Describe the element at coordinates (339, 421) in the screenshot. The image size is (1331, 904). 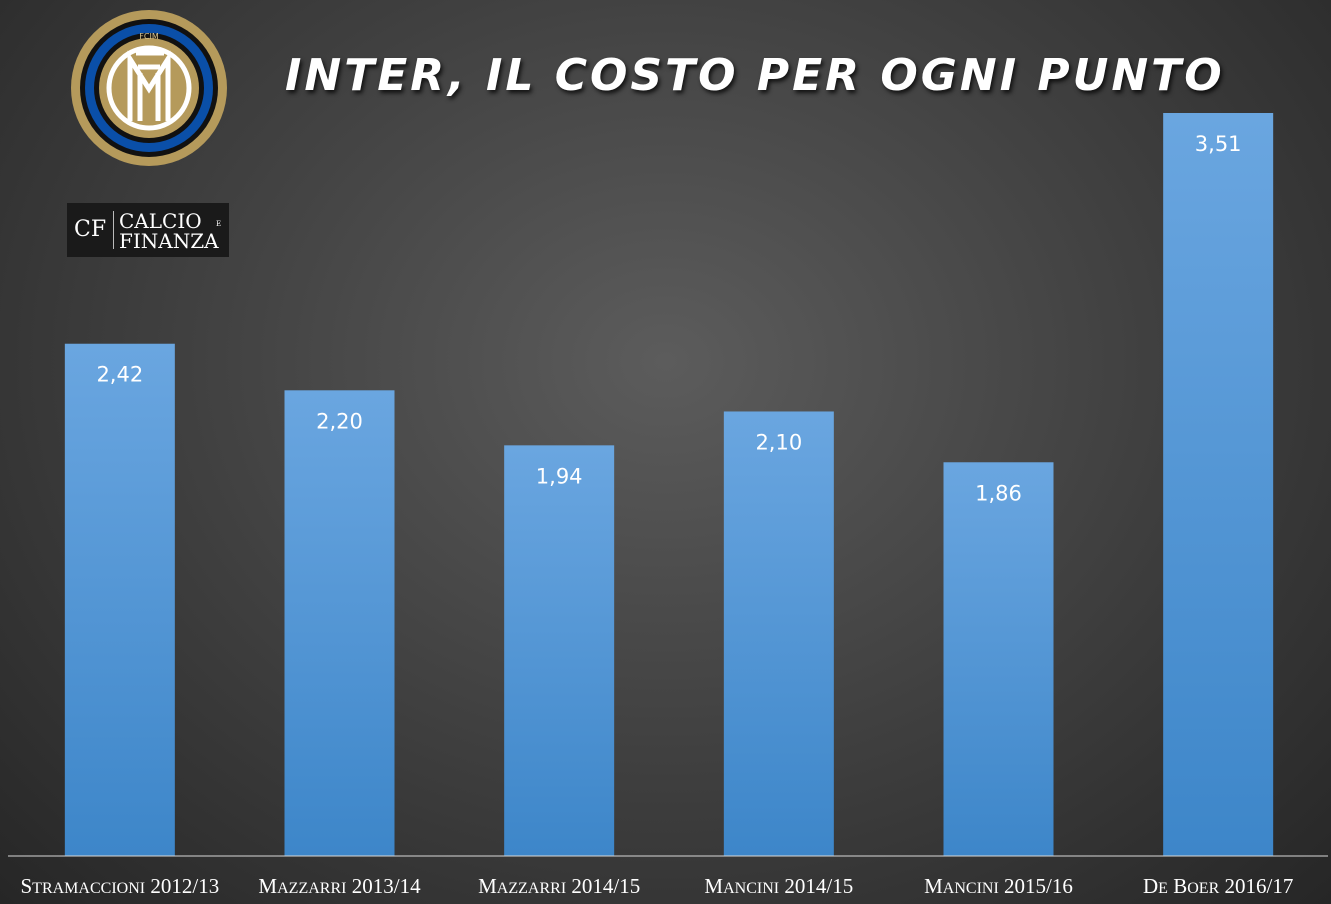
I see `data-label-2: 2,20` at that location.